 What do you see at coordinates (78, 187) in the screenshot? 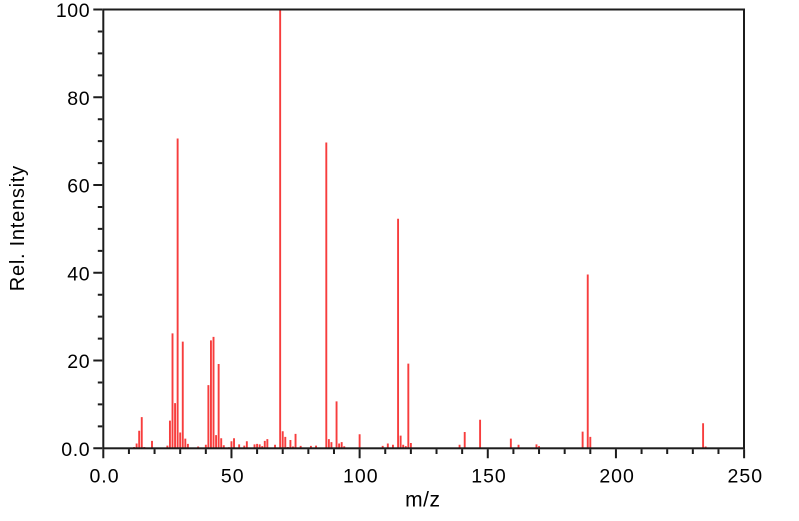
I see `svg-text: 60` at bounding box center [78, 187].